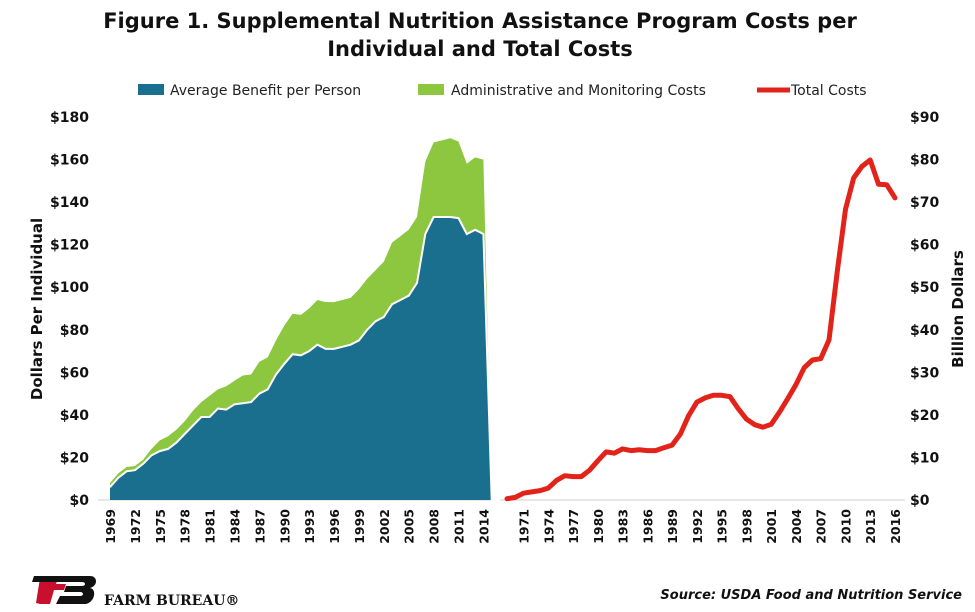 This screenshot has height=612, width=975. Describe the element at coordinates (69, 203) in the screenshot. I see `left-tick-label: $140` at that location.